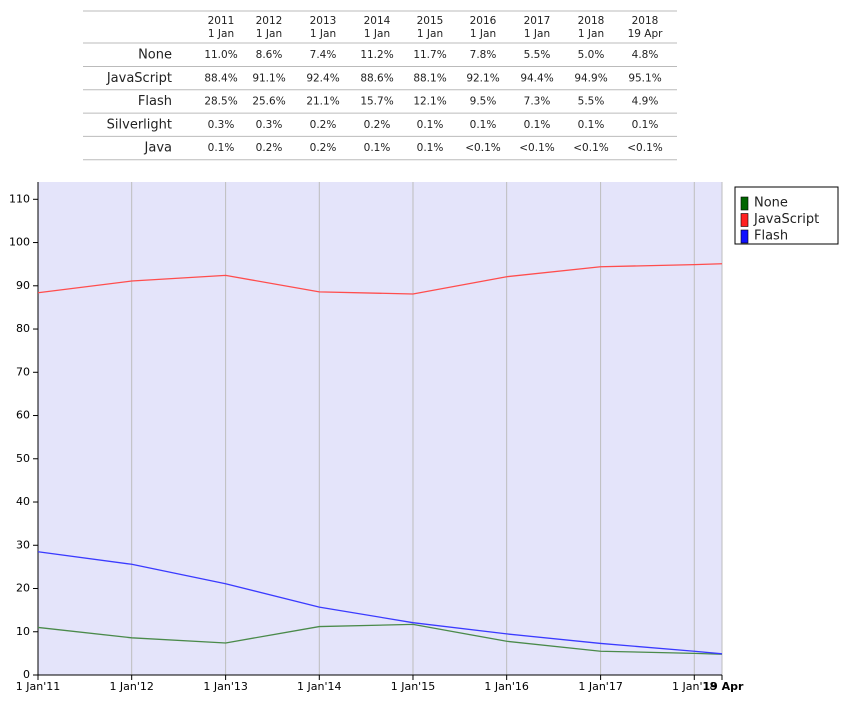 This screenshot has height=704, width=843. I want to click on x-tick-label: 1 Jan'14, so click(319, 686).